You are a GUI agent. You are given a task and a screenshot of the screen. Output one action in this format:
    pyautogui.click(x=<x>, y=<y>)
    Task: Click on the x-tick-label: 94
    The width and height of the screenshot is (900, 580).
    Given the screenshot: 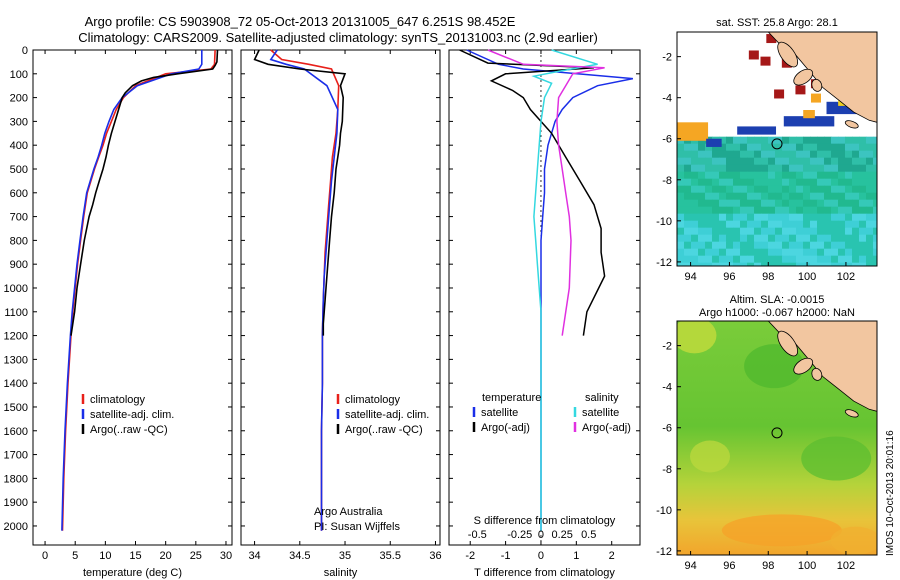 What is the action you would take?
    pyautogui.click(x=690, y=566)
    